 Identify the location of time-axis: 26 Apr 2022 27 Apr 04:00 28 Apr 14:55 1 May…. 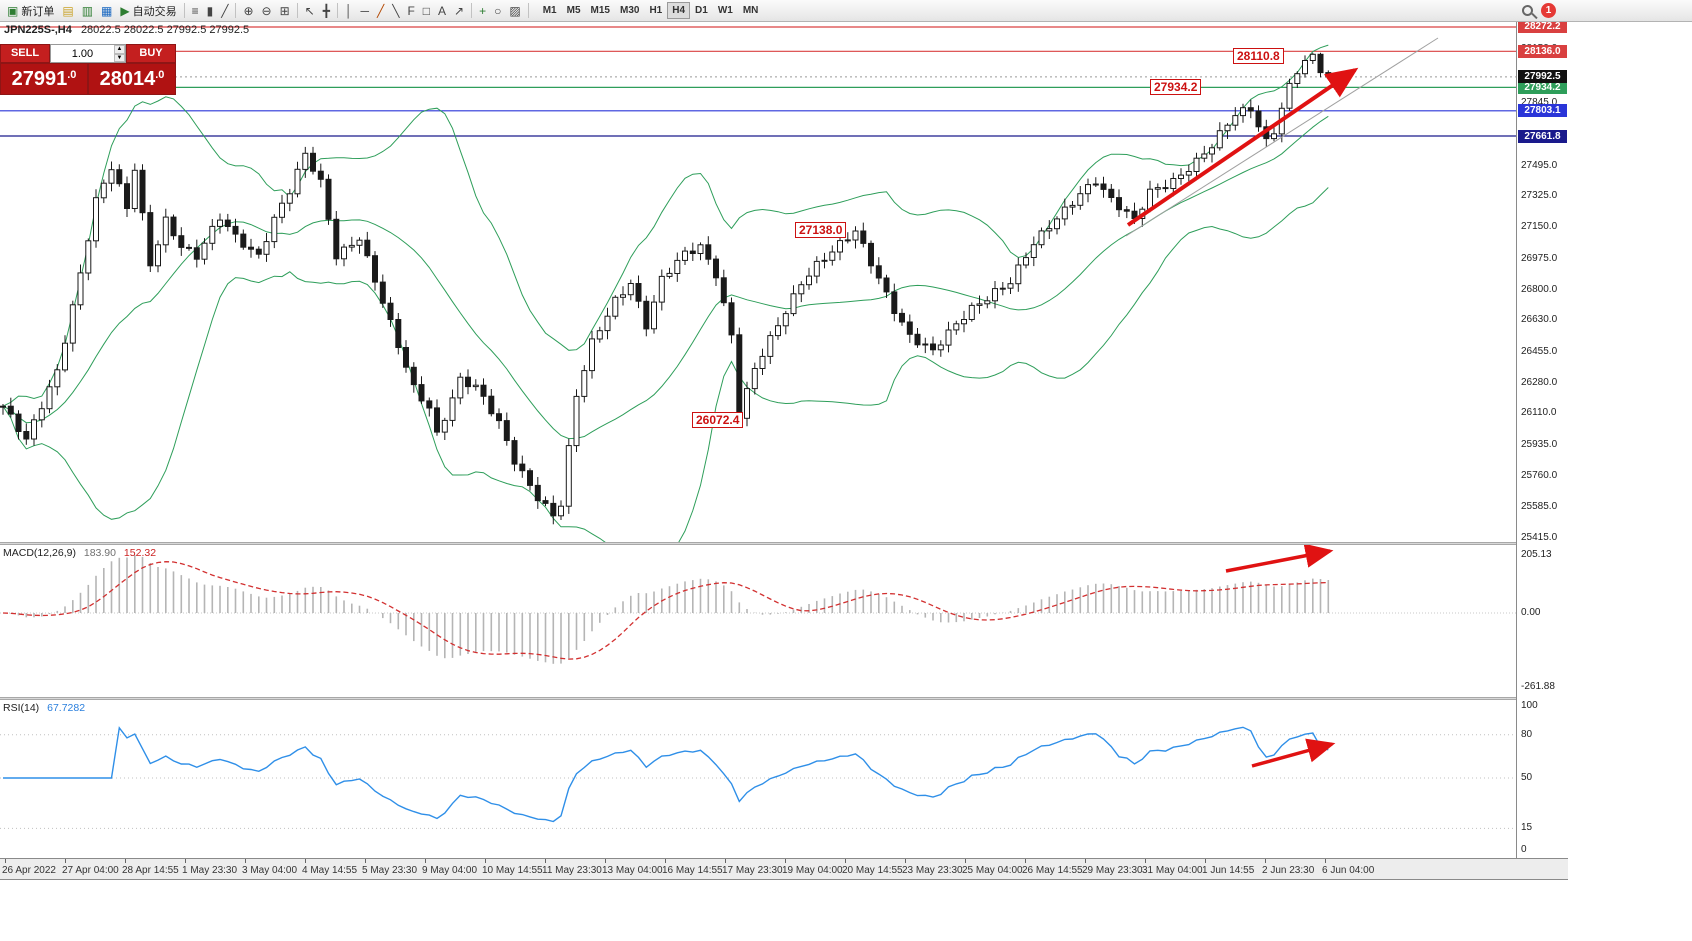
(784, 869).